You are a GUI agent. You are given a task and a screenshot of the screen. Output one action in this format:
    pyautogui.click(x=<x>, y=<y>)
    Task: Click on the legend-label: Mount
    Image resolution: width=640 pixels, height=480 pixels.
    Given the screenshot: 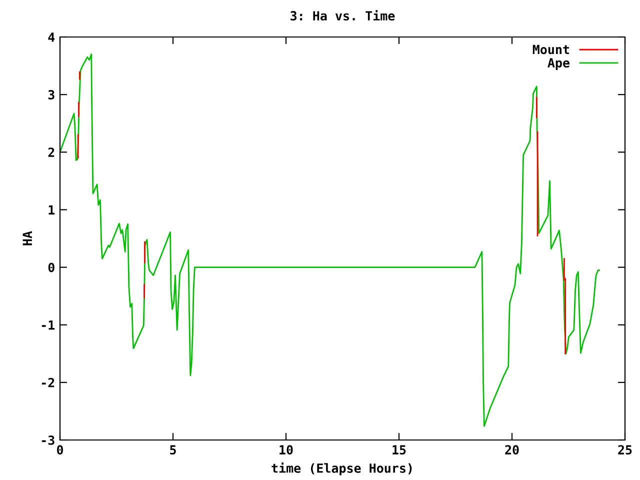 What is the action you would take?
    pyautogui.click(x=551, y=49)
    